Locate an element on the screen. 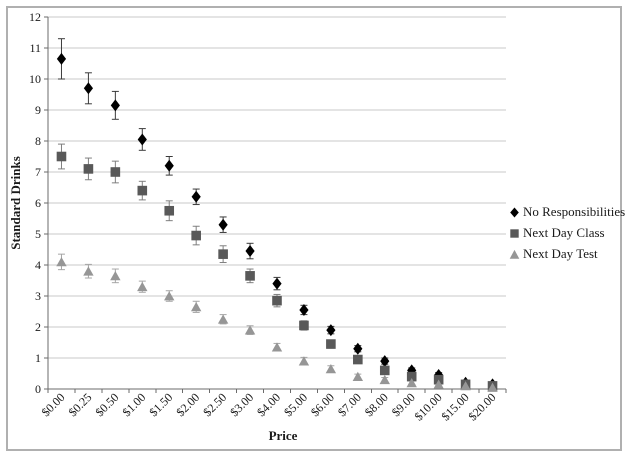  x-tick-label: $7.00 is located at coordinates (349, 404).